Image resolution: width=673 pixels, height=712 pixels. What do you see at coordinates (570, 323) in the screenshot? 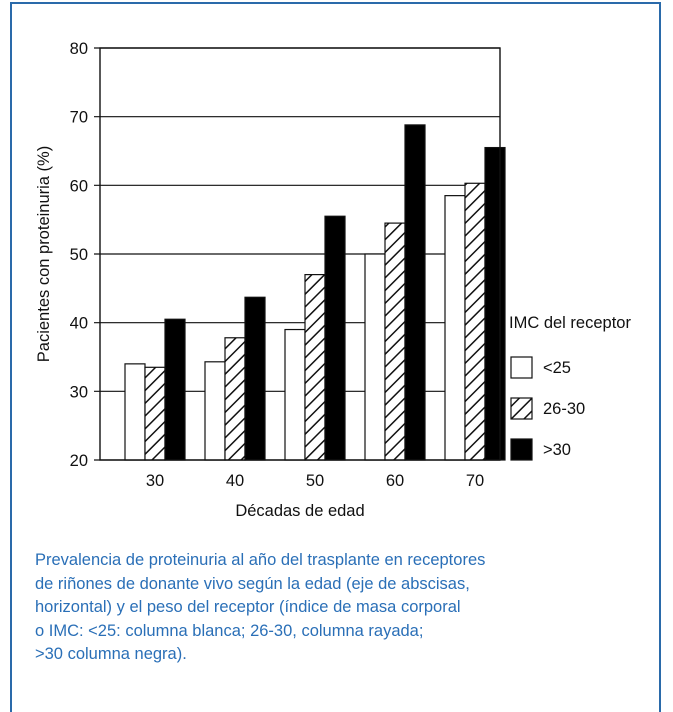
I see `legend-title: IMC del receptor` at bounding box center [570, 323].